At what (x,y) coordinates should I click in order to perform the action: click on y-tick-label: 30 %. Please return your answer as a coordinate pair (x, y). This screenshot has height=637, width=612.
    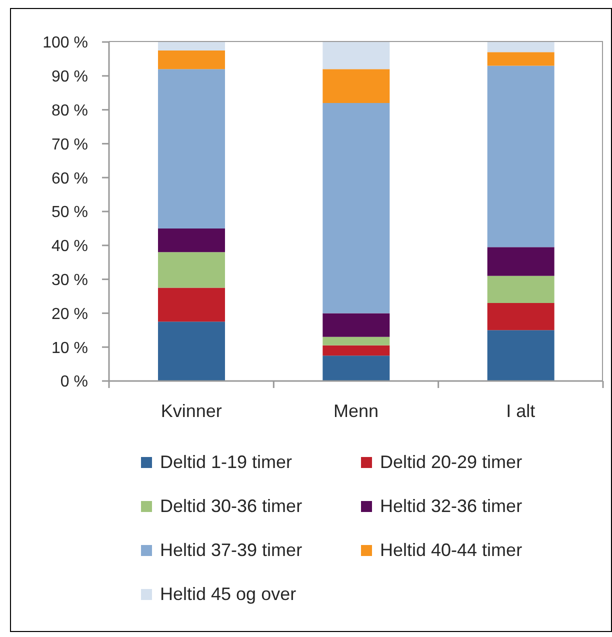
    Looking at the image, I should click on (70, 280).